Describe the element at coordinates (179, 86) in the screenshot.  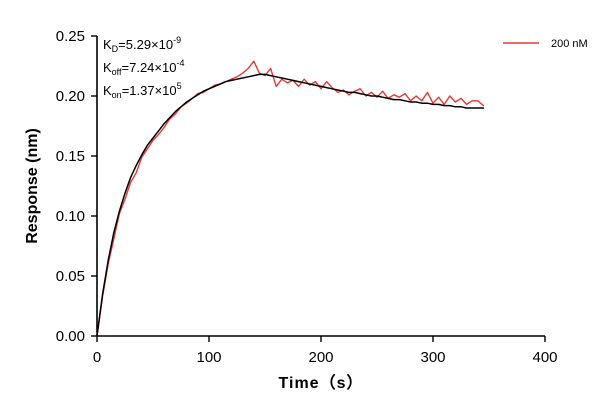
I see `kinetic-constant-sup: 5` at that location.